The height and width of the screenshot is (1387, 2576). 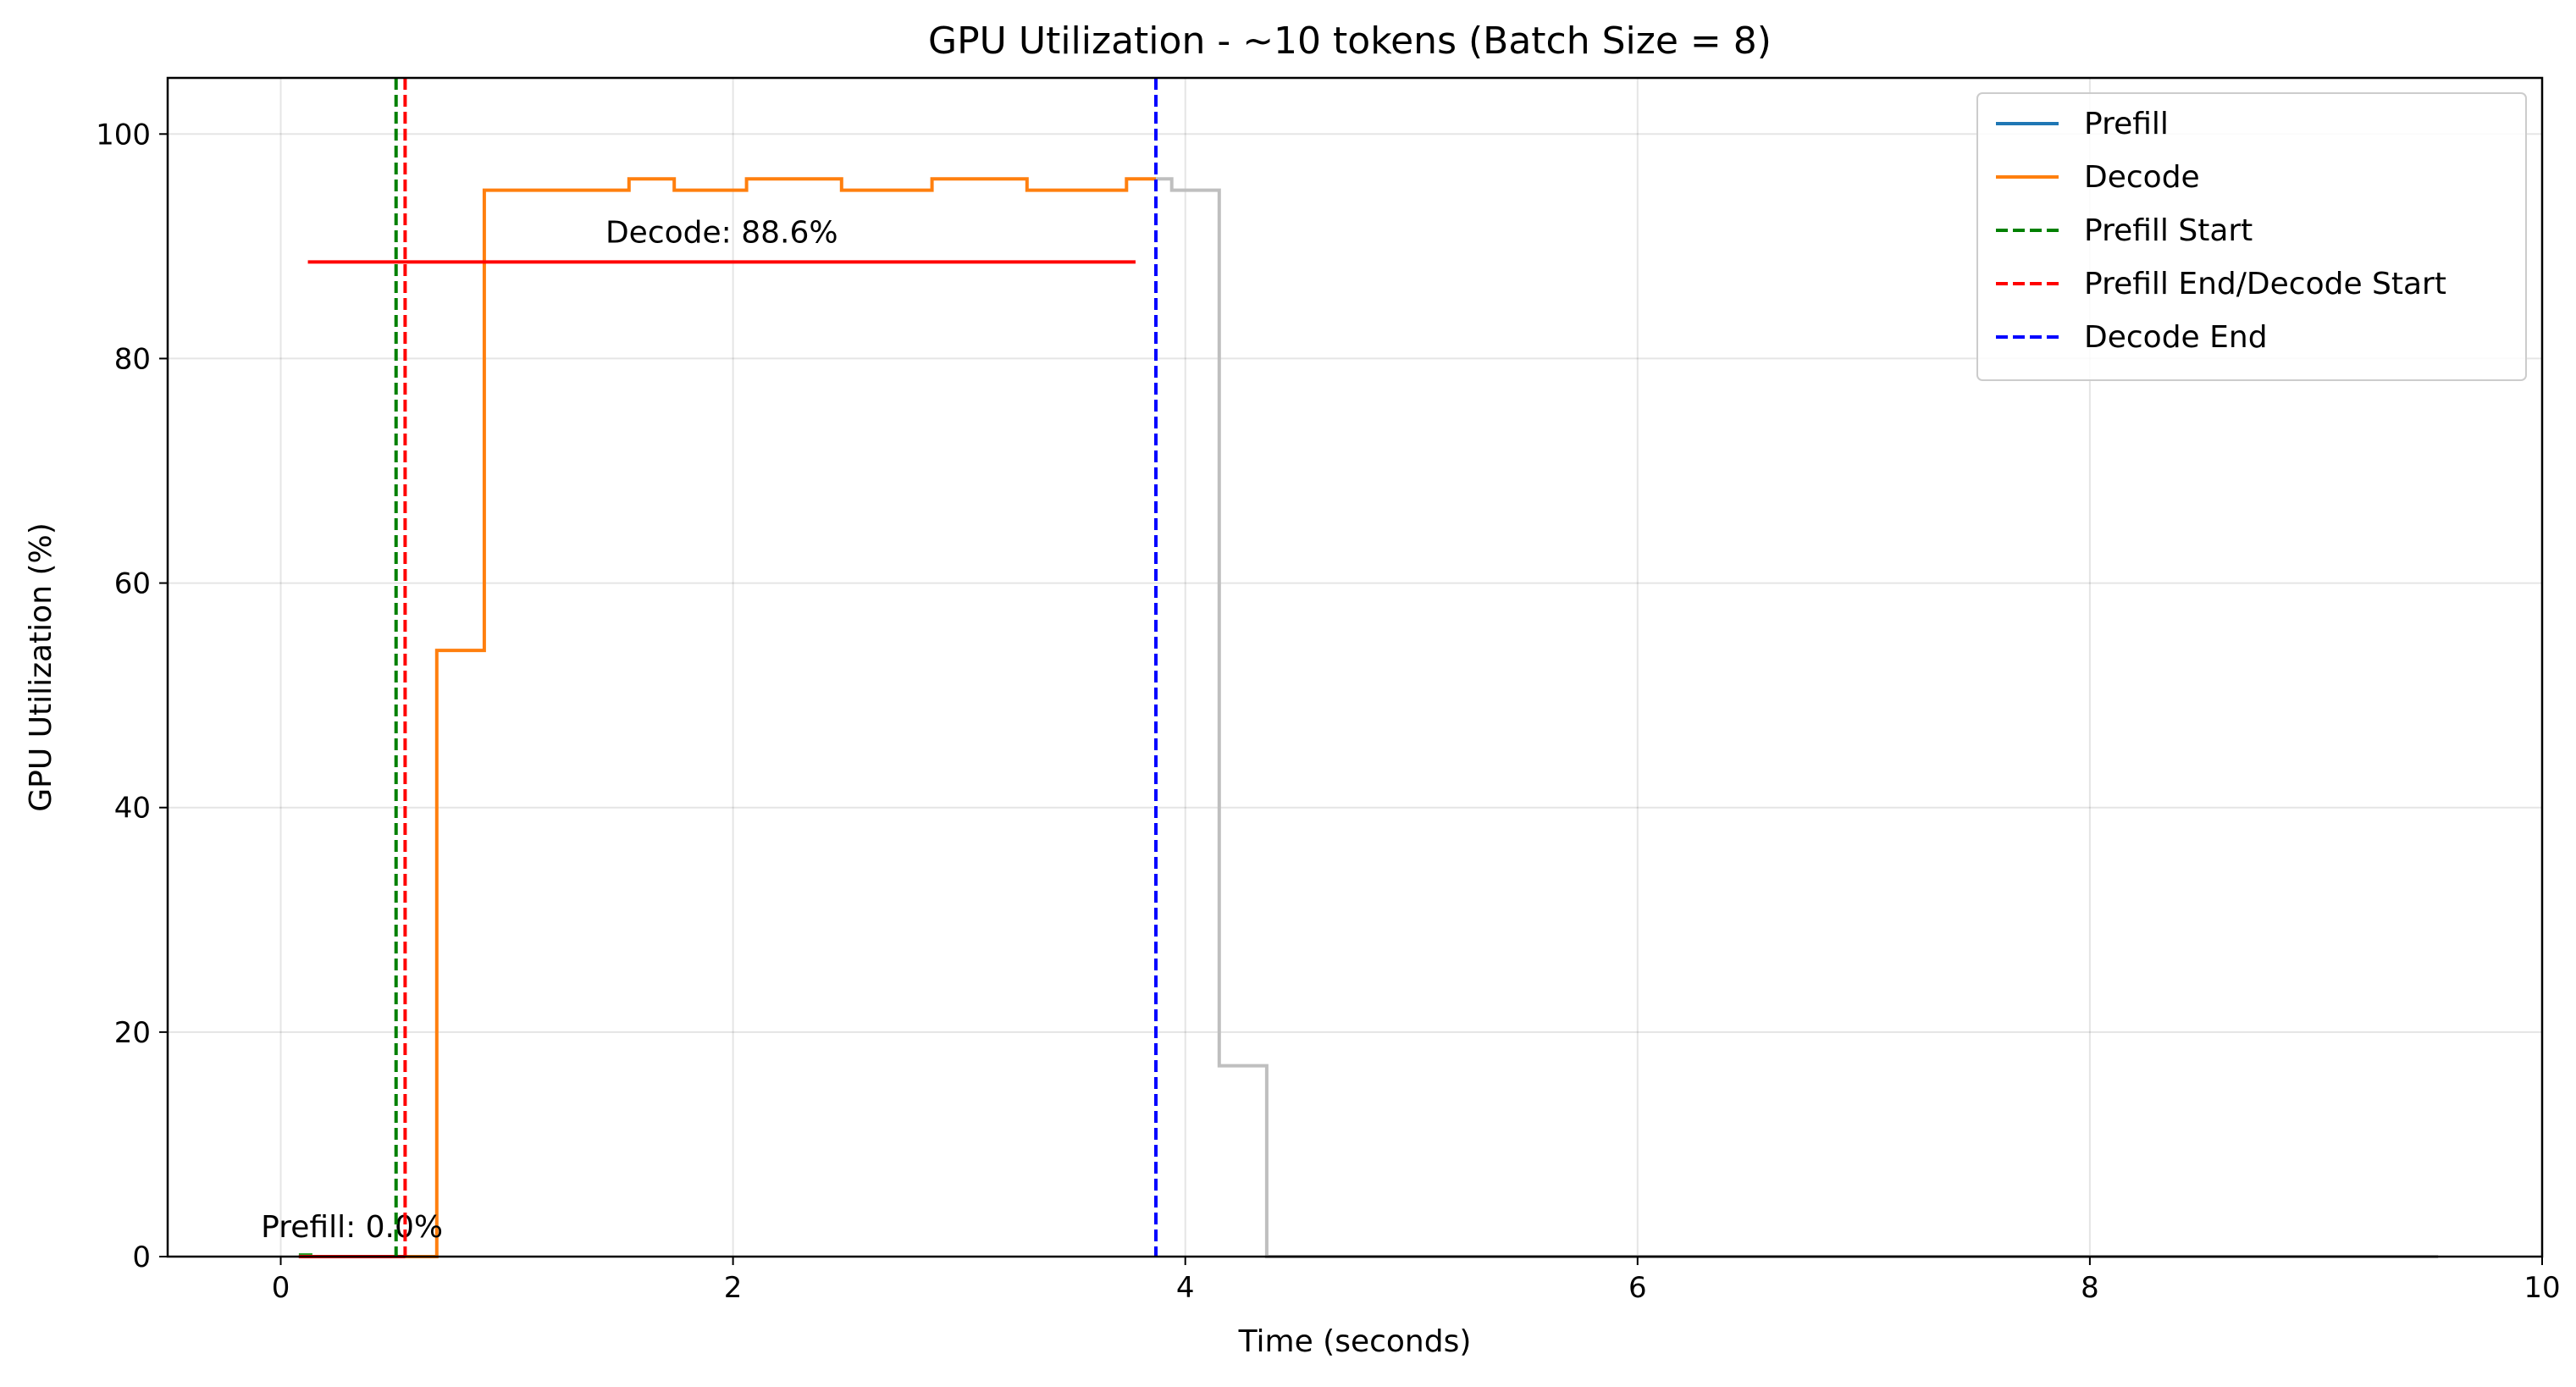 What do you see at coordinates (733, 1288) in the screenshot?
I see `x-tick-label: 2` at bounding box center [733, 1288].